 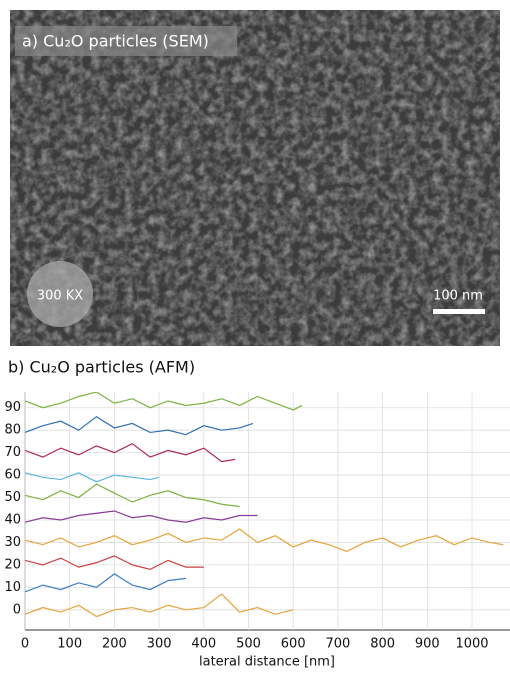 What do you see at coordinates (115, 41) in the screenshot?
I see `sem-title: a) Cu₂O particles (SEM)` at bounding box center [115, 41].